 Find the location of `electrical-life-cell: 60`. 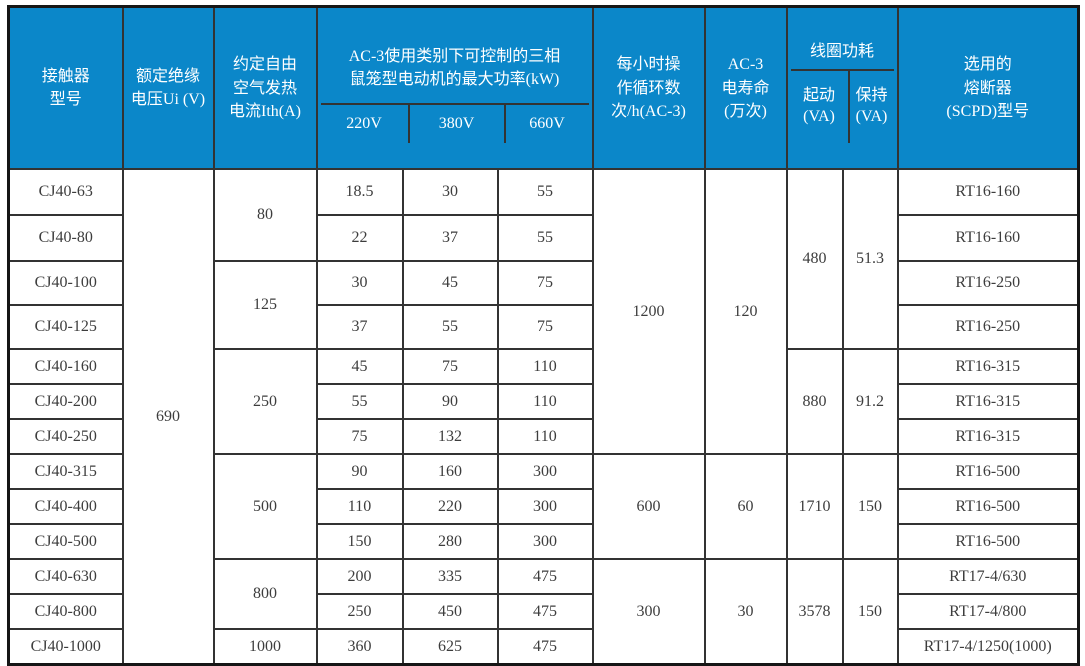

electrical-life-cell: 60 is located at coordinates (745, 507).